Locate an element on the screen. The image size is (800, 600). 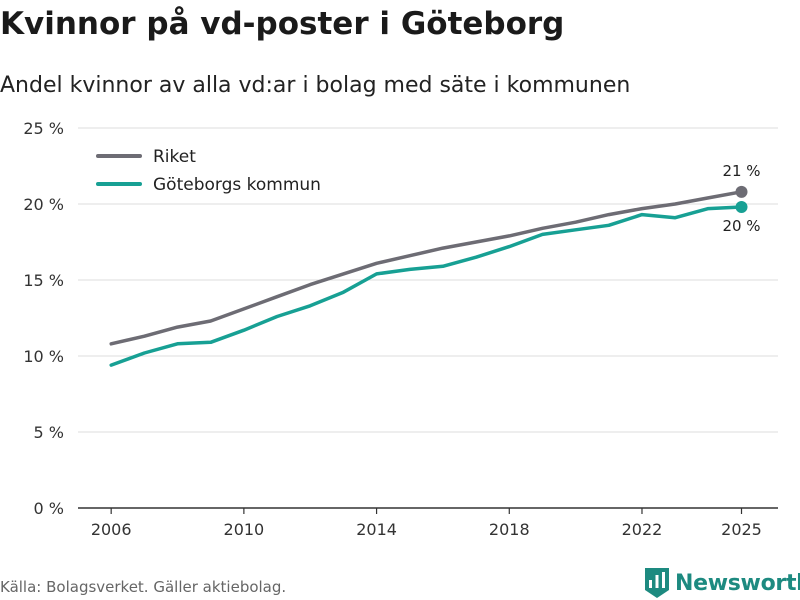
newsworthy-icon is located at coordinates (657, 583).